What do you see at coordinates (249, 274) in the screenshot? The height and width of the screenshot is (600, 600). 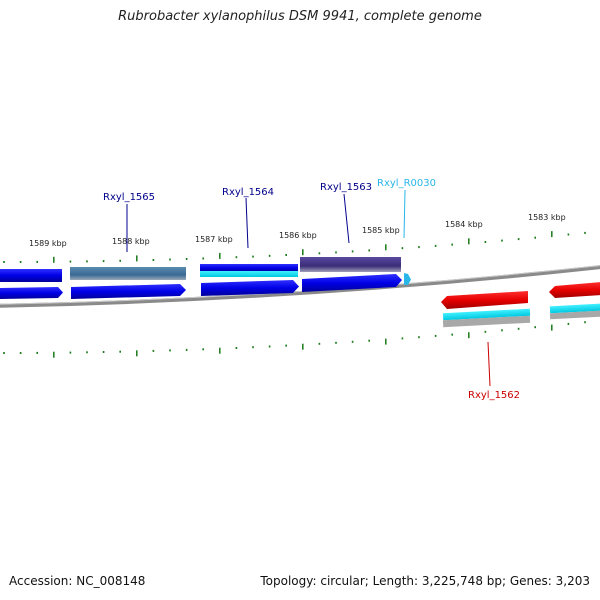 I see `feature-rxyl-1564-highlight` at bounding box center [249, 274].